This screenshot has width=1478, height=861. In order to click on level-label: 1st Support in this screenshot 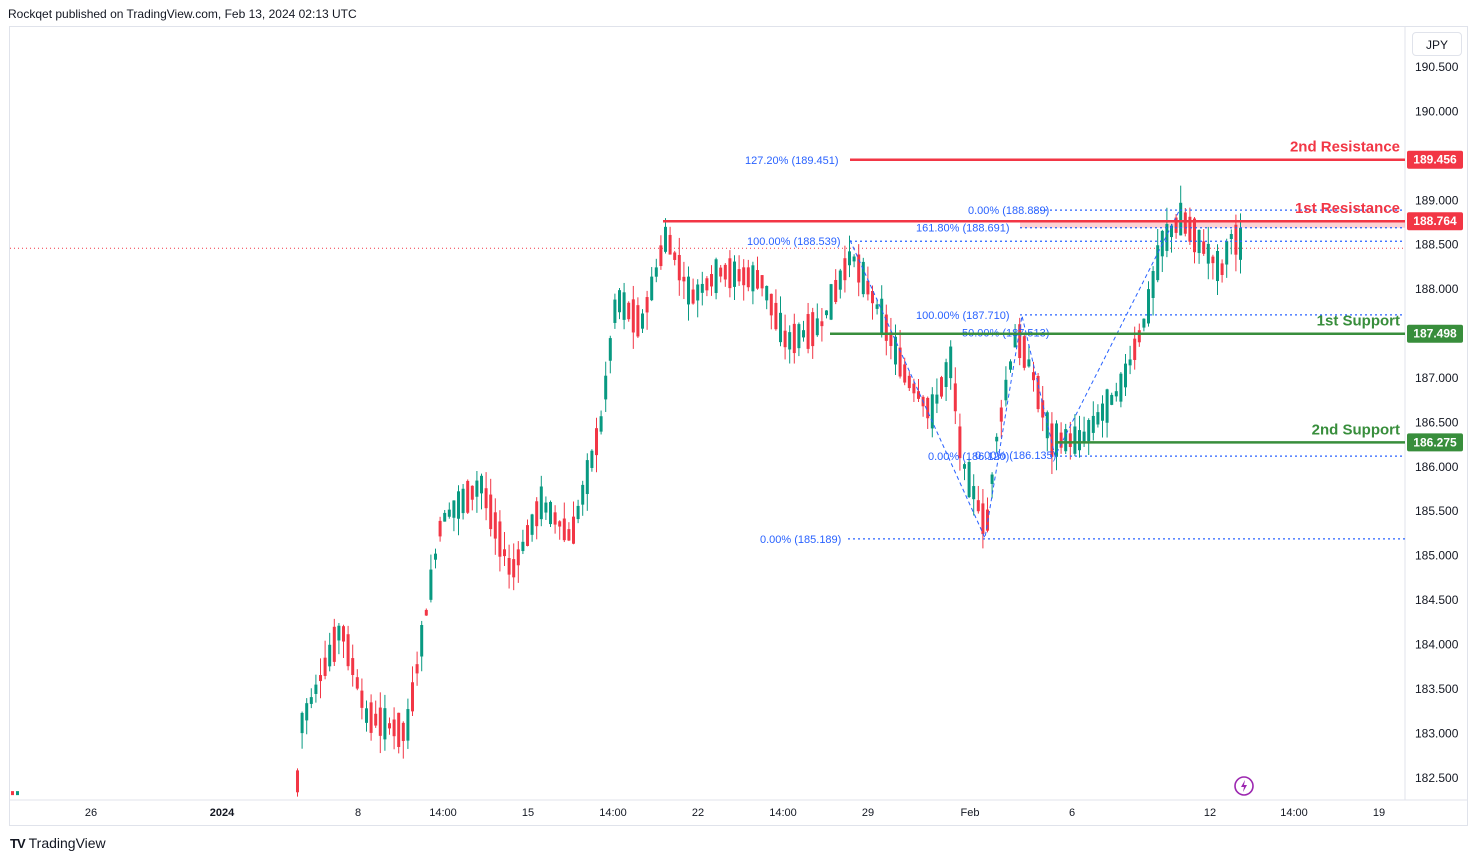, I will do `click(1358, 321)`.